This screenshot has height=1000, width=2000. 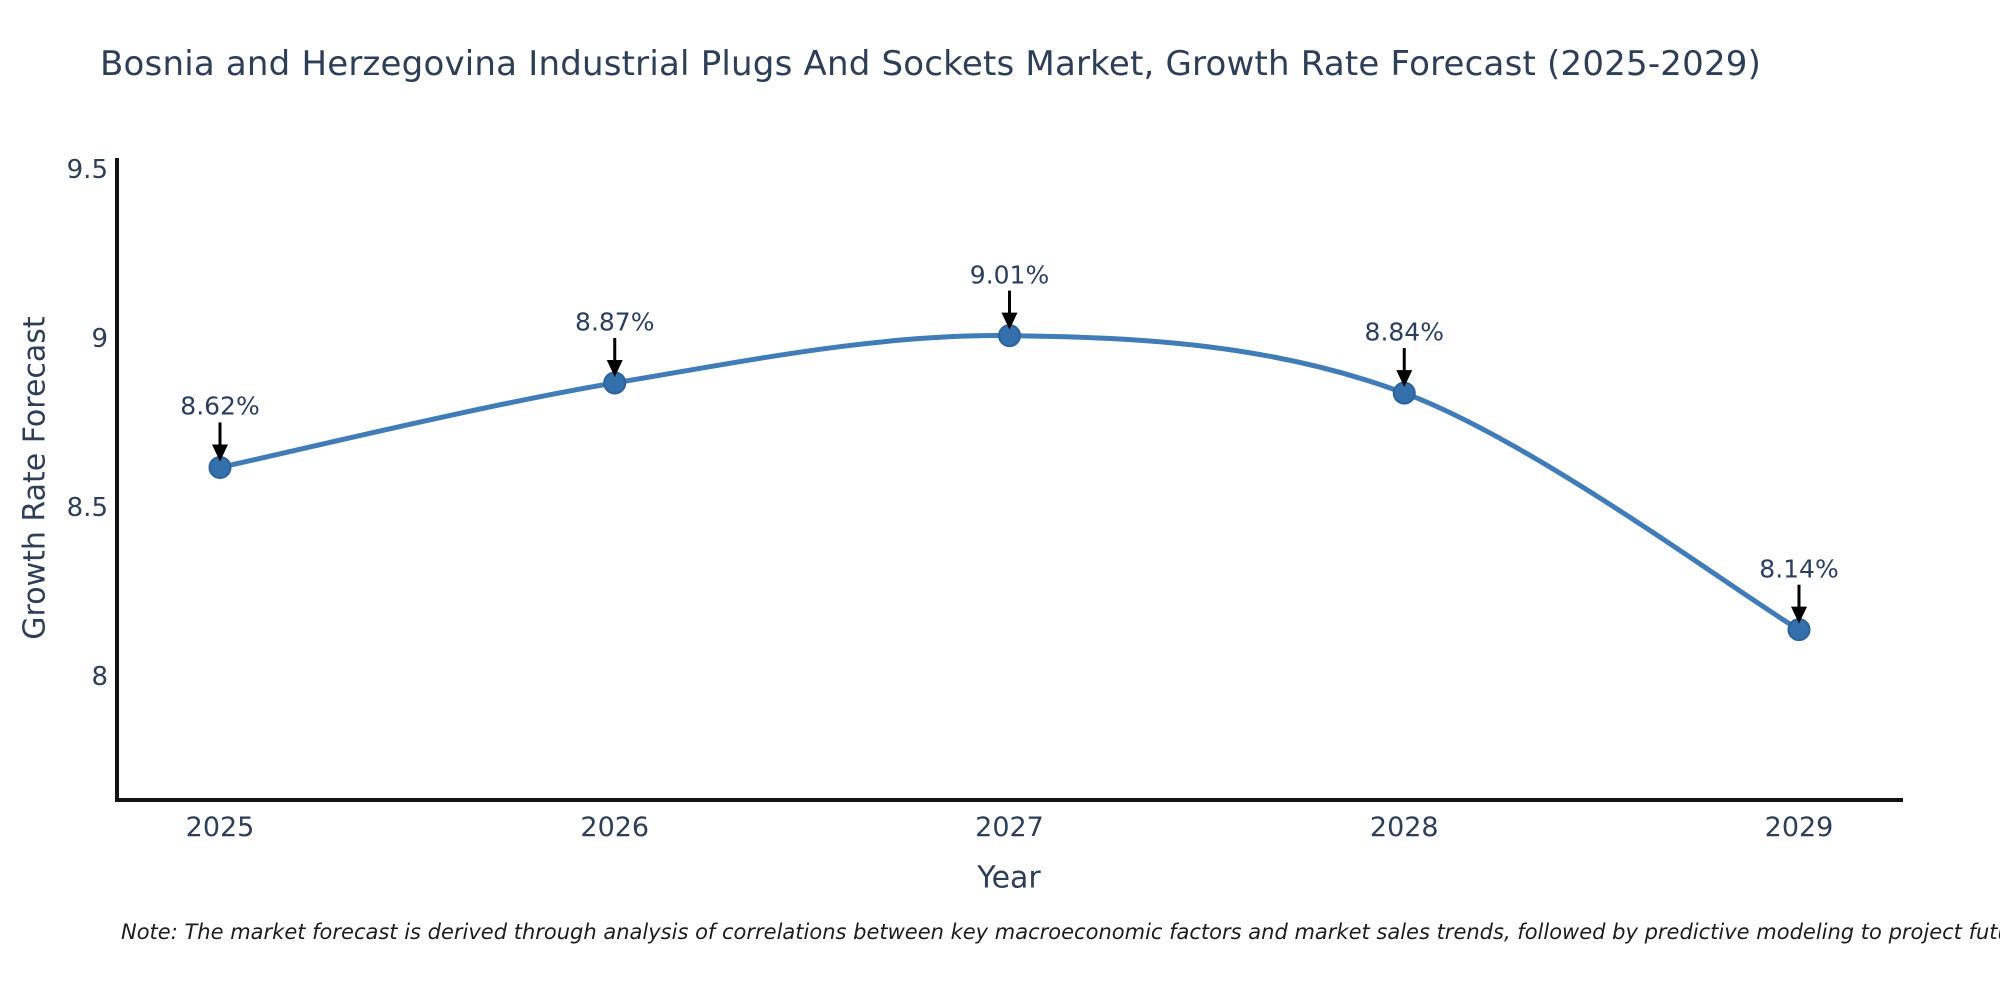 What do you see at coordinates (220, 406) in the screenshot?
I see `point-value-label-2025: 8.62%` at bounding box center [220, 406].